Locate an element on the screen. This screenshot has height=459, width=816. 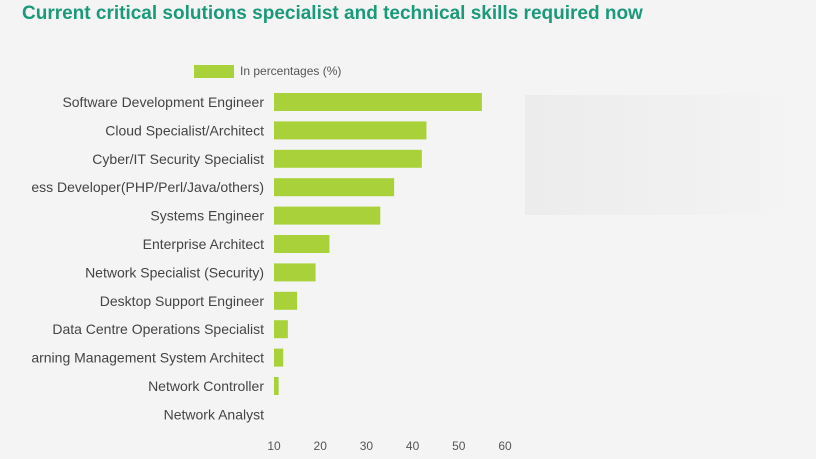
category-label-1: Cloud Specialist/Architect is located at coordinates (184, 130).